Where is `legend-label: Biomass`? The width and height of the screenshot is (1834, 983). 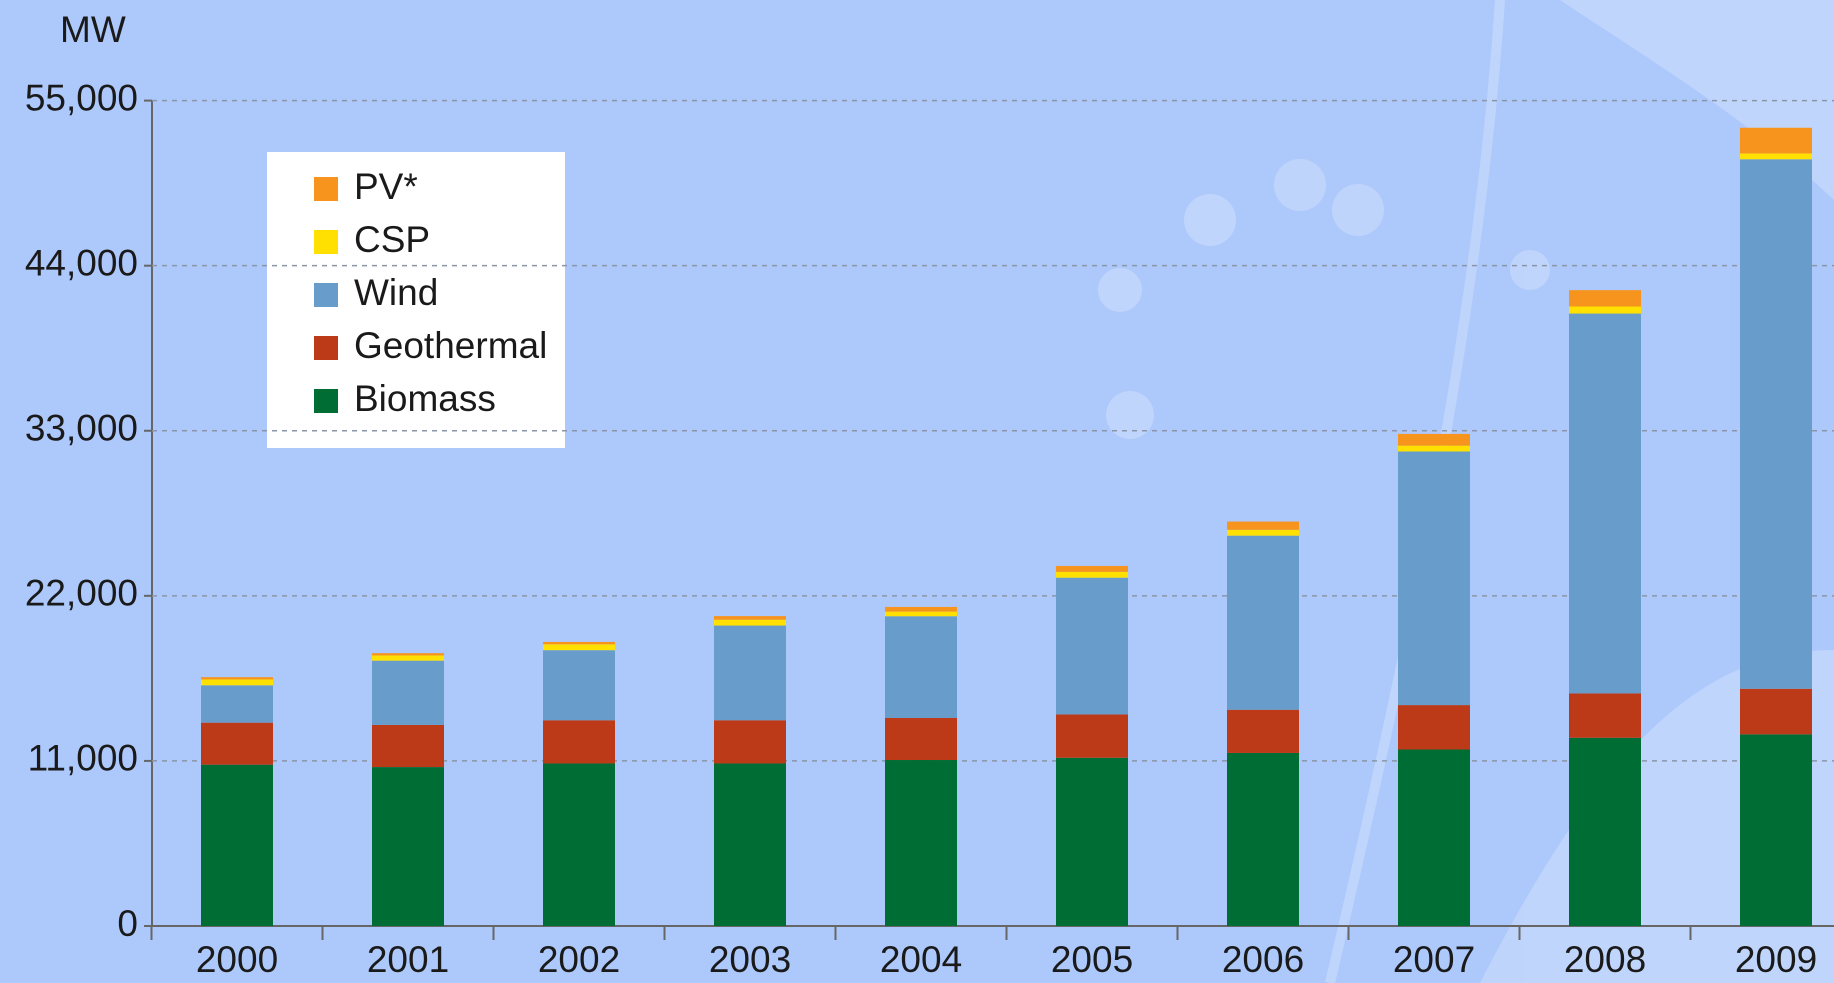 legend-label: Biomass is located at coordinates (425, 398).